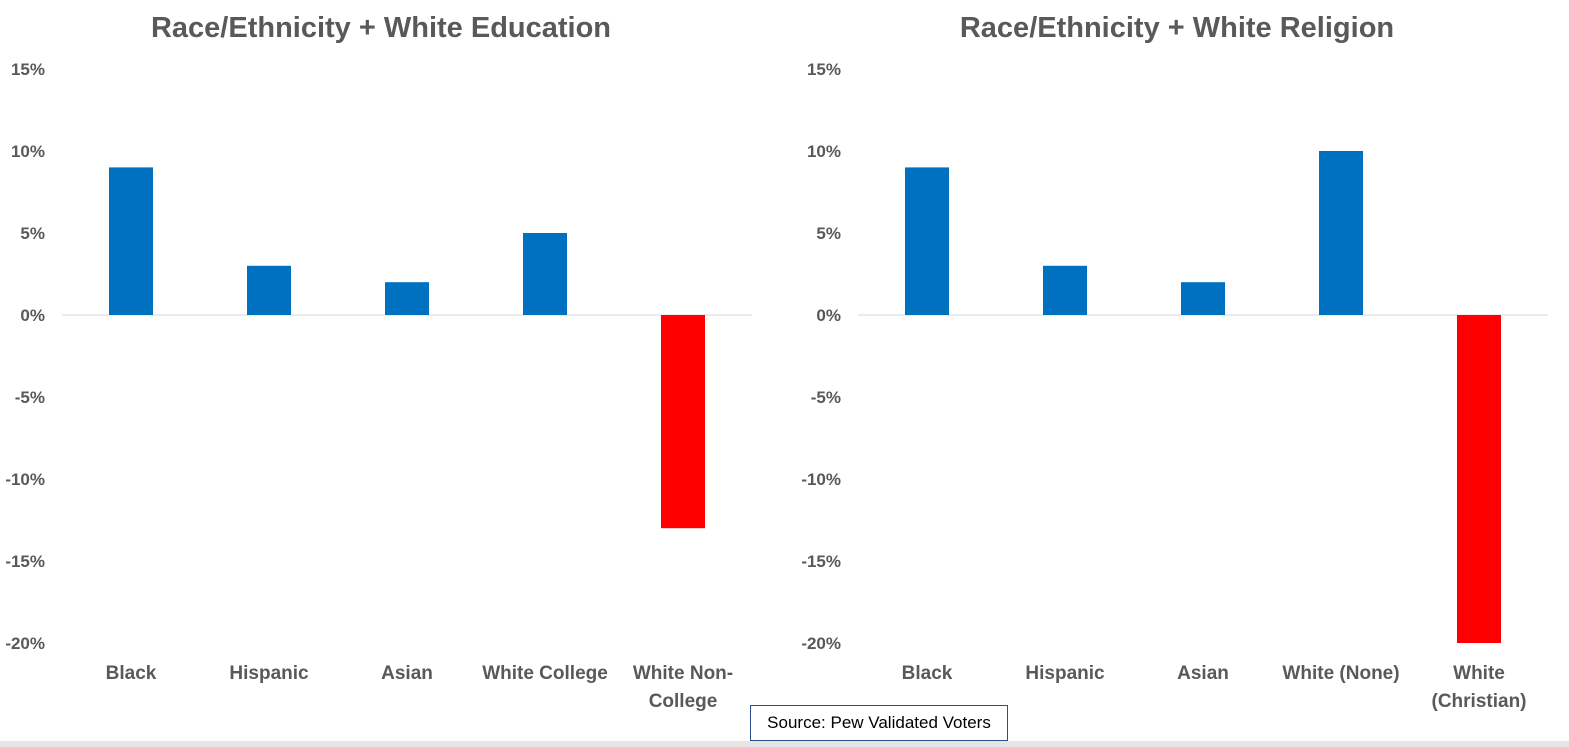  What do you see at coordinates (1177, 28) in the screenshot?
I see `chart-title: Race/Ethnicity + White Religion` at bounding box center [1177, 28].